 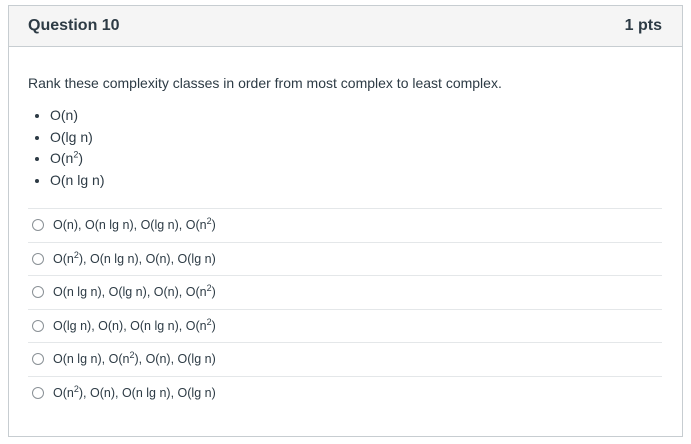 What do you see at coordinates (134, 392) in the screenshot?
I see `answer-label: O(n2), O(n), O(n lg n), O(lg n)` at bounding box center [134, 392].